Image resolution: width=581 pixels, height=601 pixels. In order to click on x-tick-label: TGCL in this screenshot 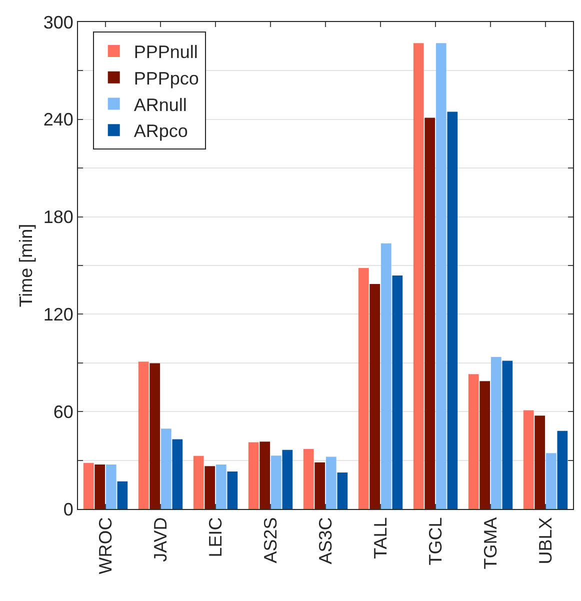, I will do `click(435, 541)`.